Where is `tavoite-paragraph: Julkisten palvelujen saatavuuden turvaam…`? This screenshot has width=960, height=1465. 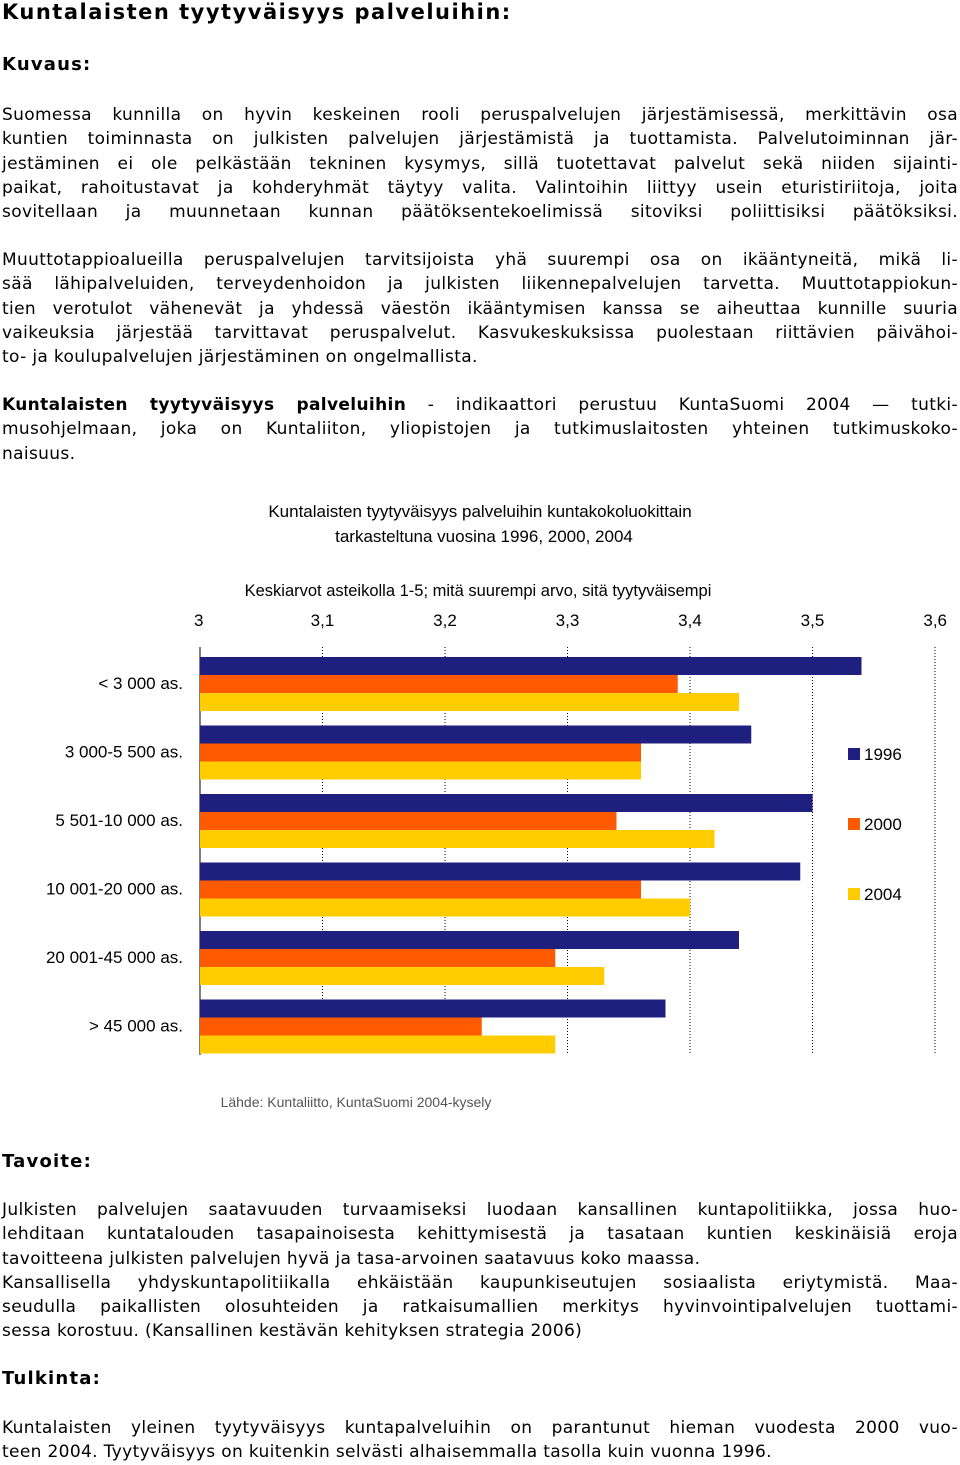
tavoite-paragraph: Julkisten palvelujen saatavuuden turvaam… is located at coordinates (480, 1271).